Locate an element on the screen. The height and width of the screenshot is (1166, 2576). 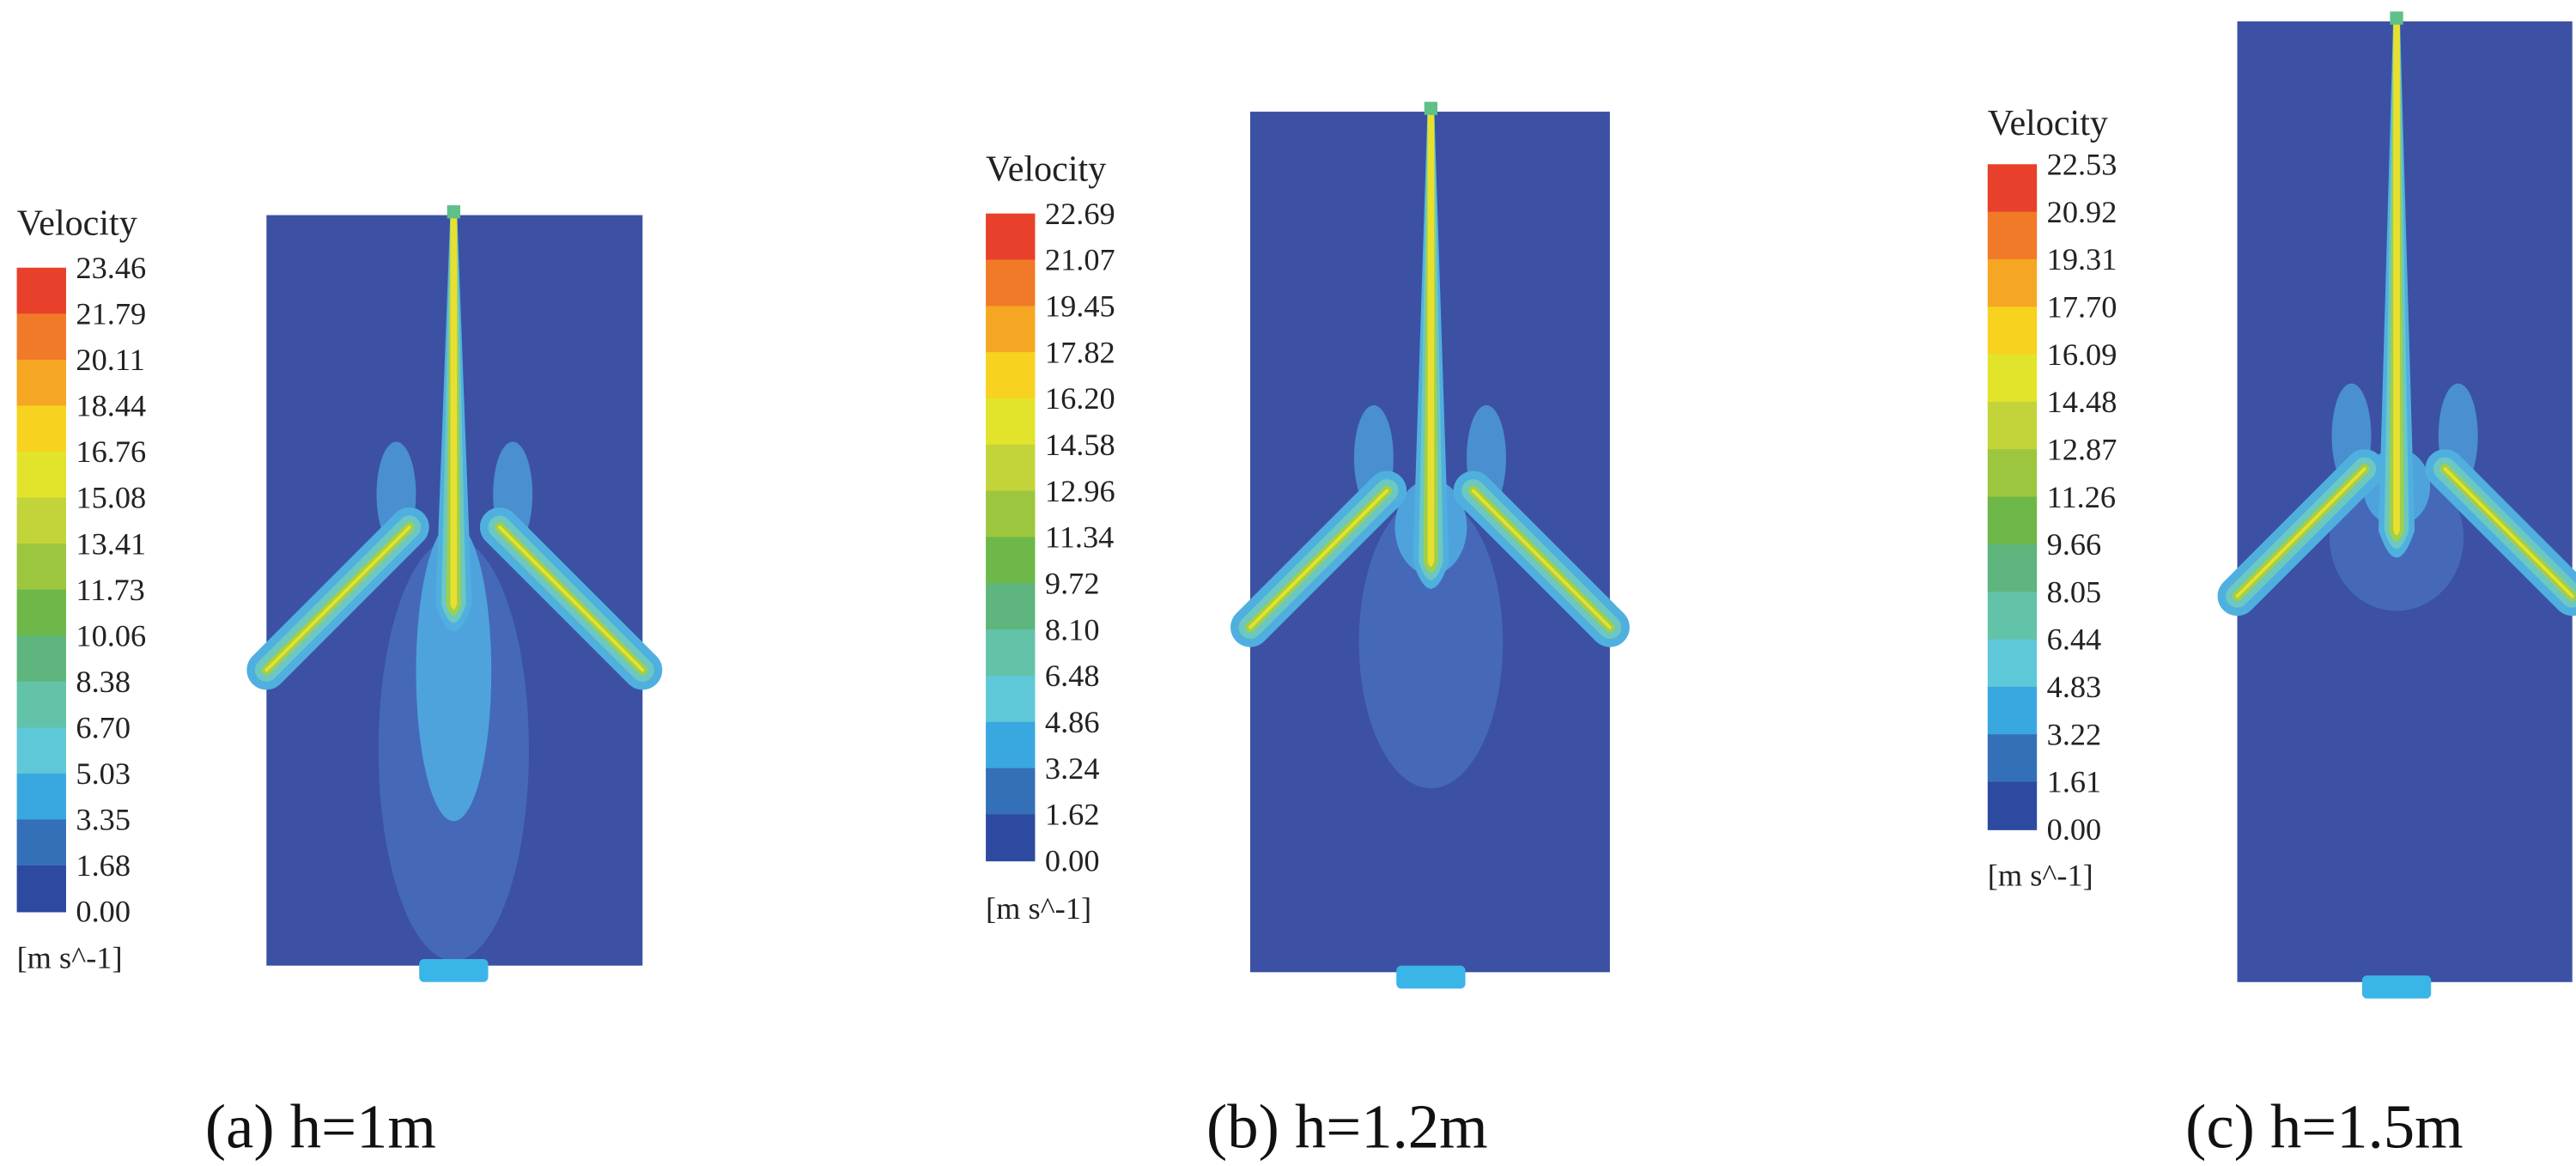
legend-tick-label: 3.24 is located at coordinates (1072, 768).